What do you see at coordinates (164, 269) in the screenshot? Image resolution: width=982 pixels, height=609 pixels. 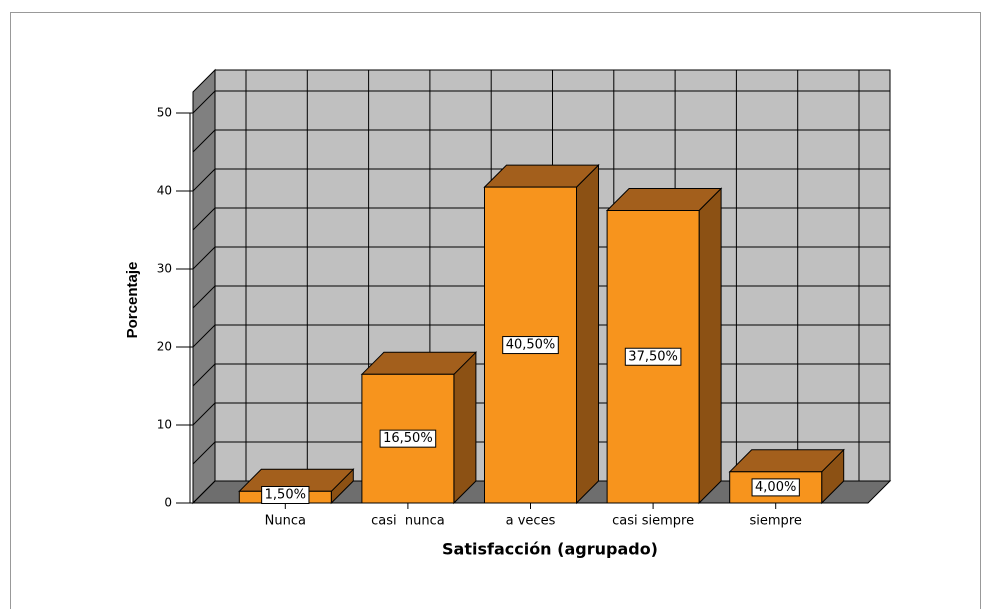 I see `y-tick-label: 30` at bounding box center [164, 269].